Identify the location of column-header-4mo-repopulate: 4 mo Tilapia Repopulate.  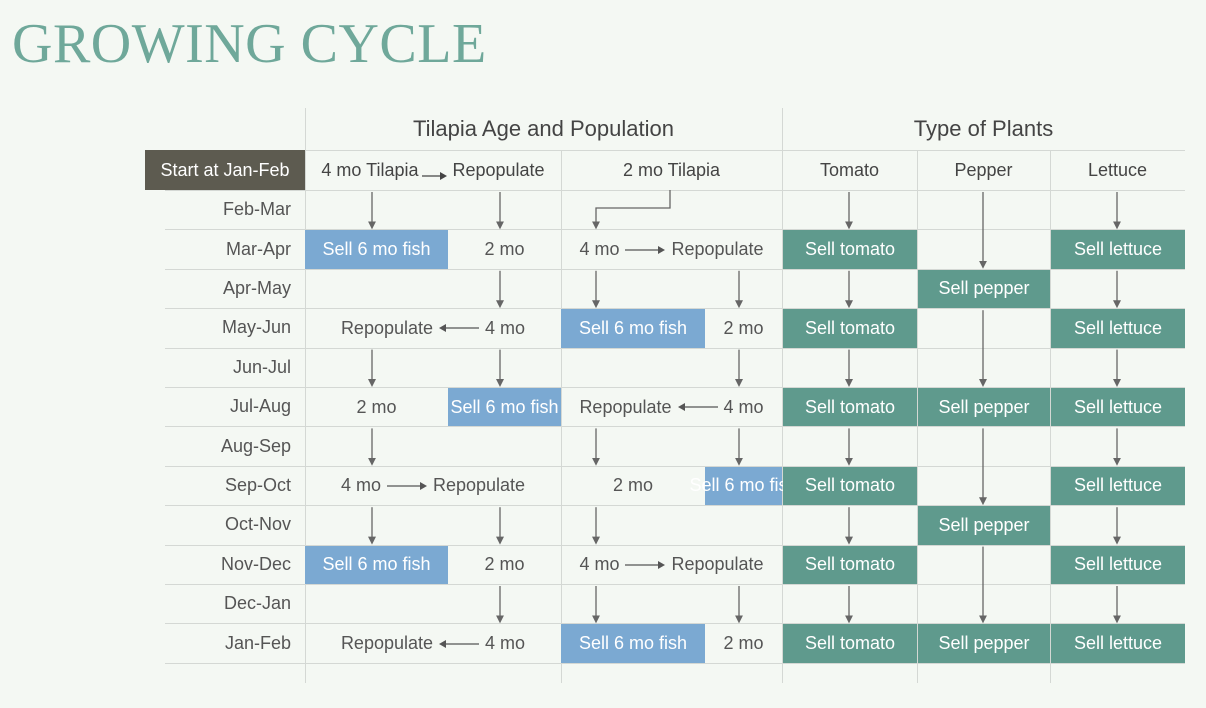
(433, 170).